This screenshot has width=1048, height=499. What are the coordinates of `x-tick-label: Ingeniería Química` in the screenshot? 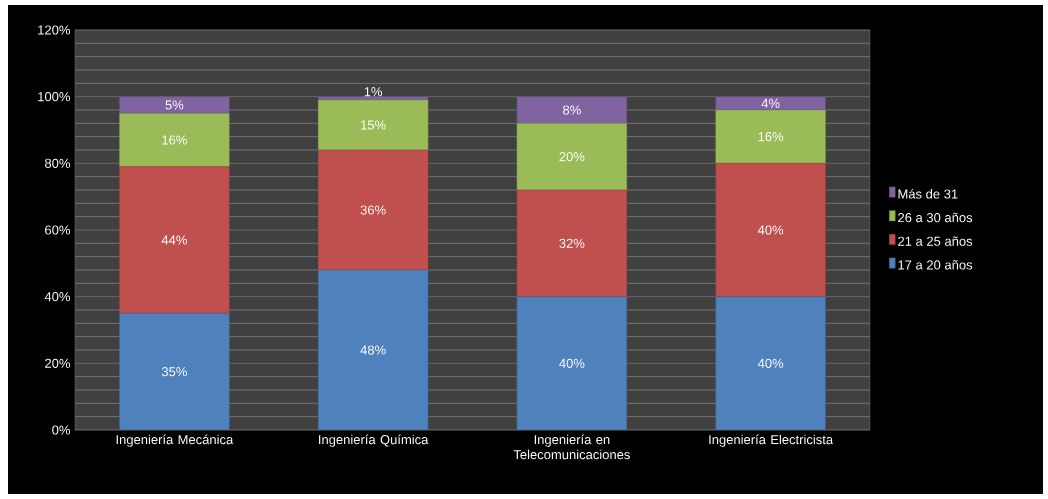 It's located at (374, 440).